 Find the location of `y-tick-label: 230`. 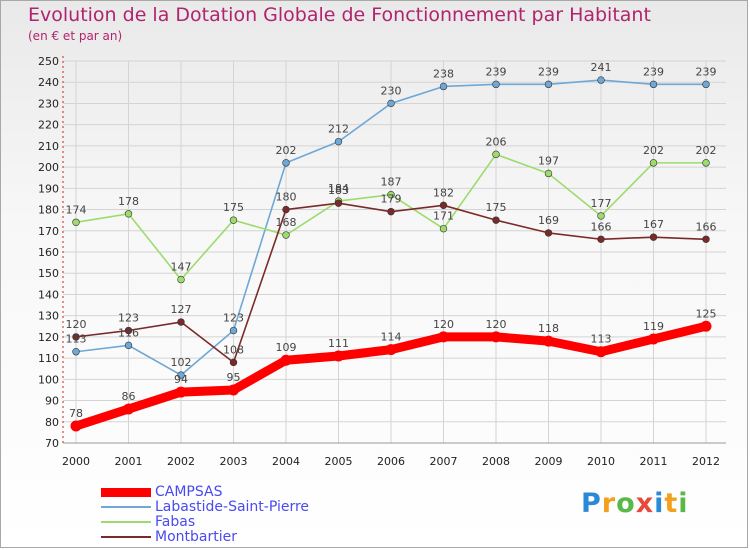

y-tick-label: 230 is located at coordinates (48, 103).